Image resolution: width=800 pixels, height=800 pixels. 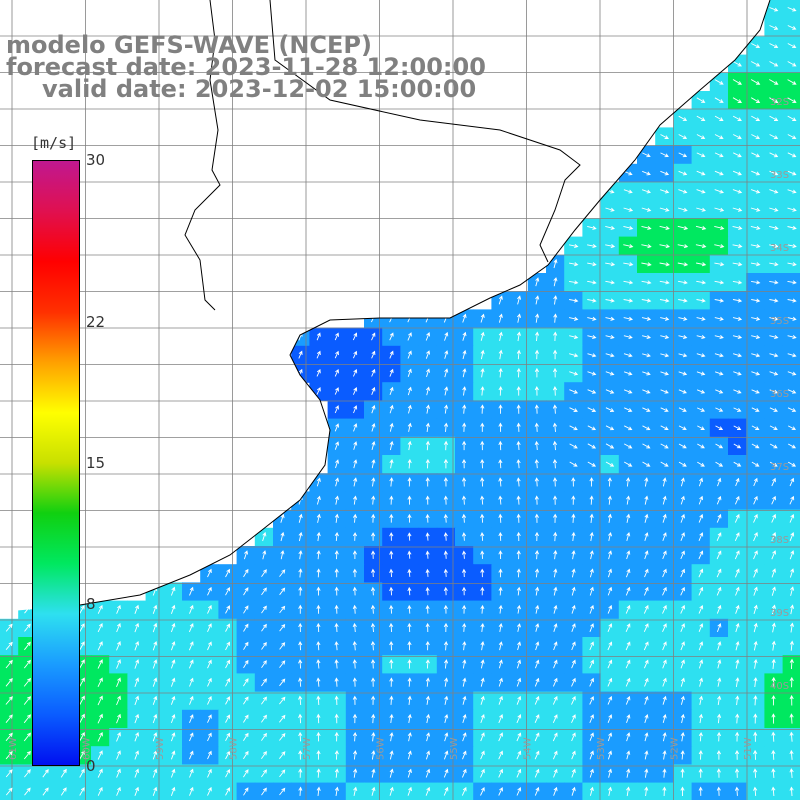 I want to click on model-title: modelo GEFS-WAVE (NCEP), so click(x=189, y=45).